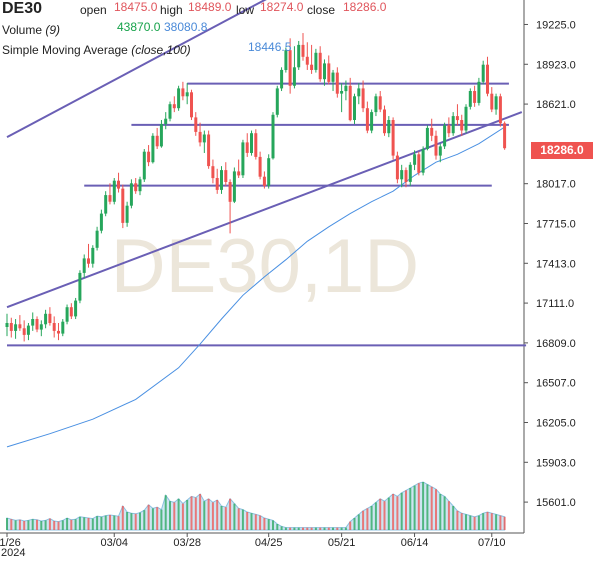 This screenshot has width=599, height=562. What do you see at coordinates (270, 47) in the screenshot?
I see `sma-value: 18446.5` at bounding box center [270, 47].